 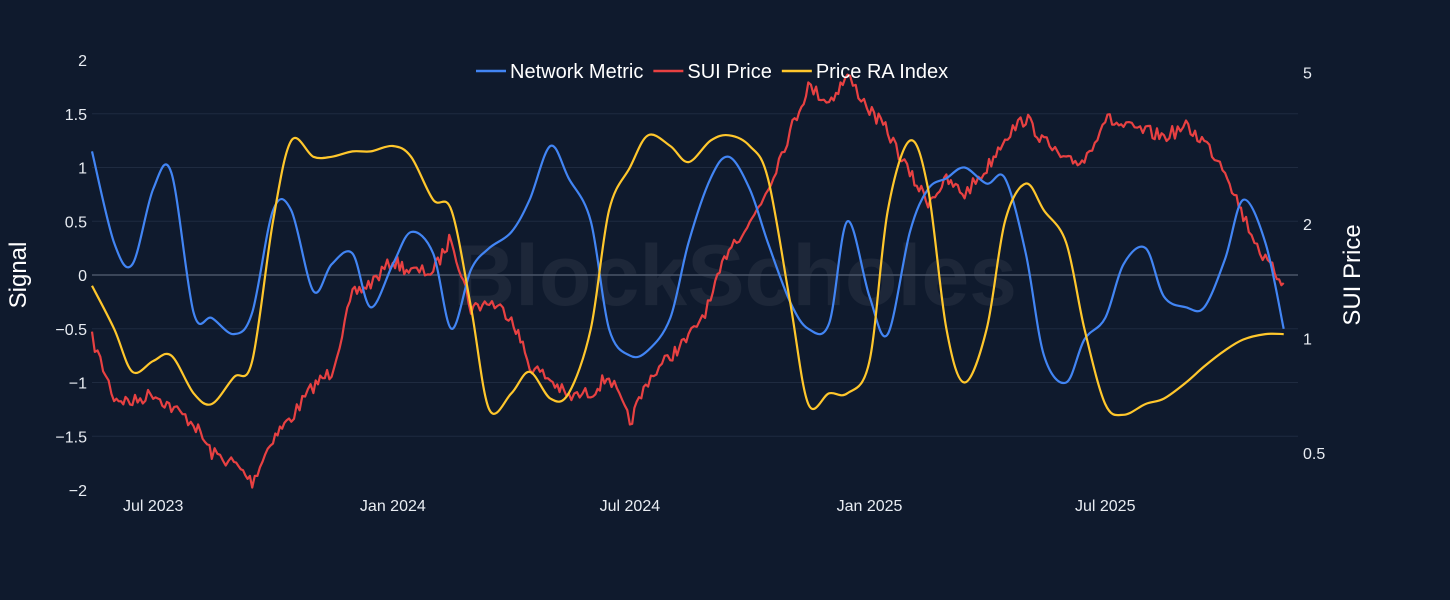 I want to click on y-left-tick-label: 0, so click(x=82, y=276).